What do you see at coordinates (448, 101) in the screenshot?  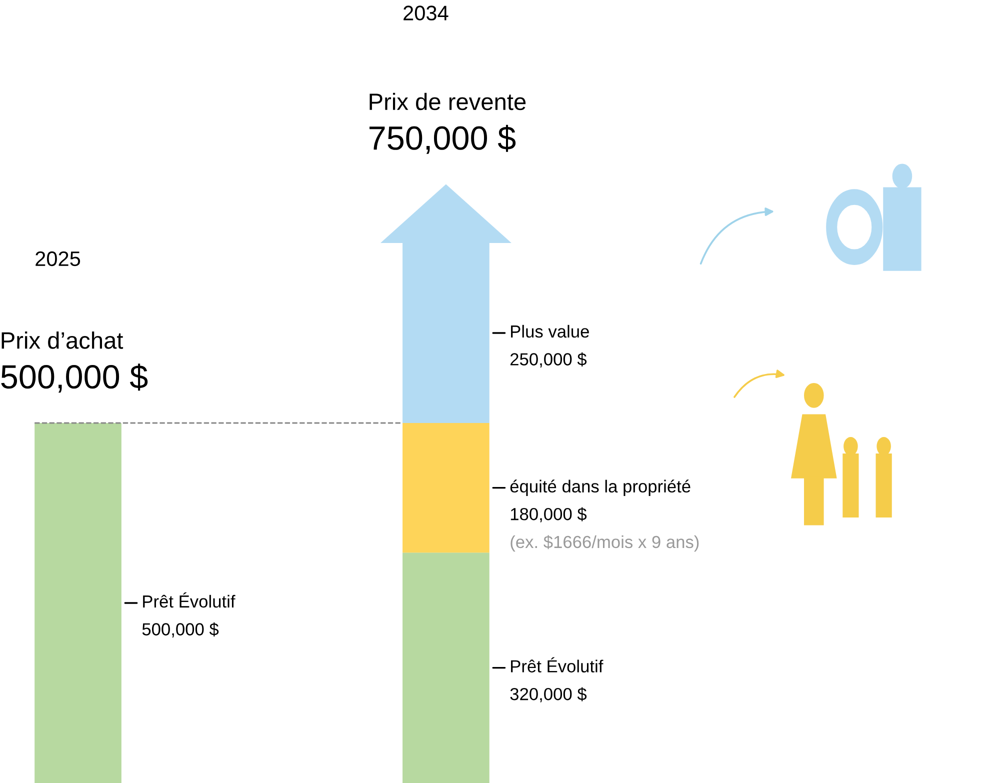 I see `text: Prix de revente` at bounding box center [448, 101].